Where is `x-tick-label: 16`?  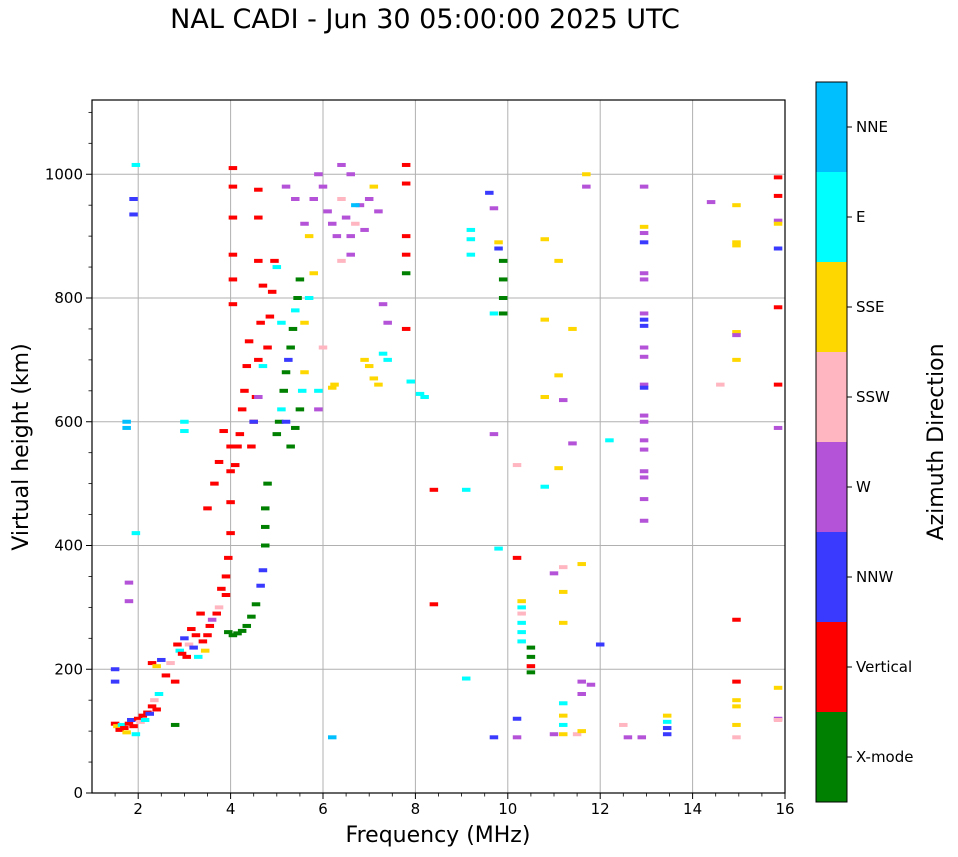 x-tick-label: 16 is located at coordinates (784, 809).